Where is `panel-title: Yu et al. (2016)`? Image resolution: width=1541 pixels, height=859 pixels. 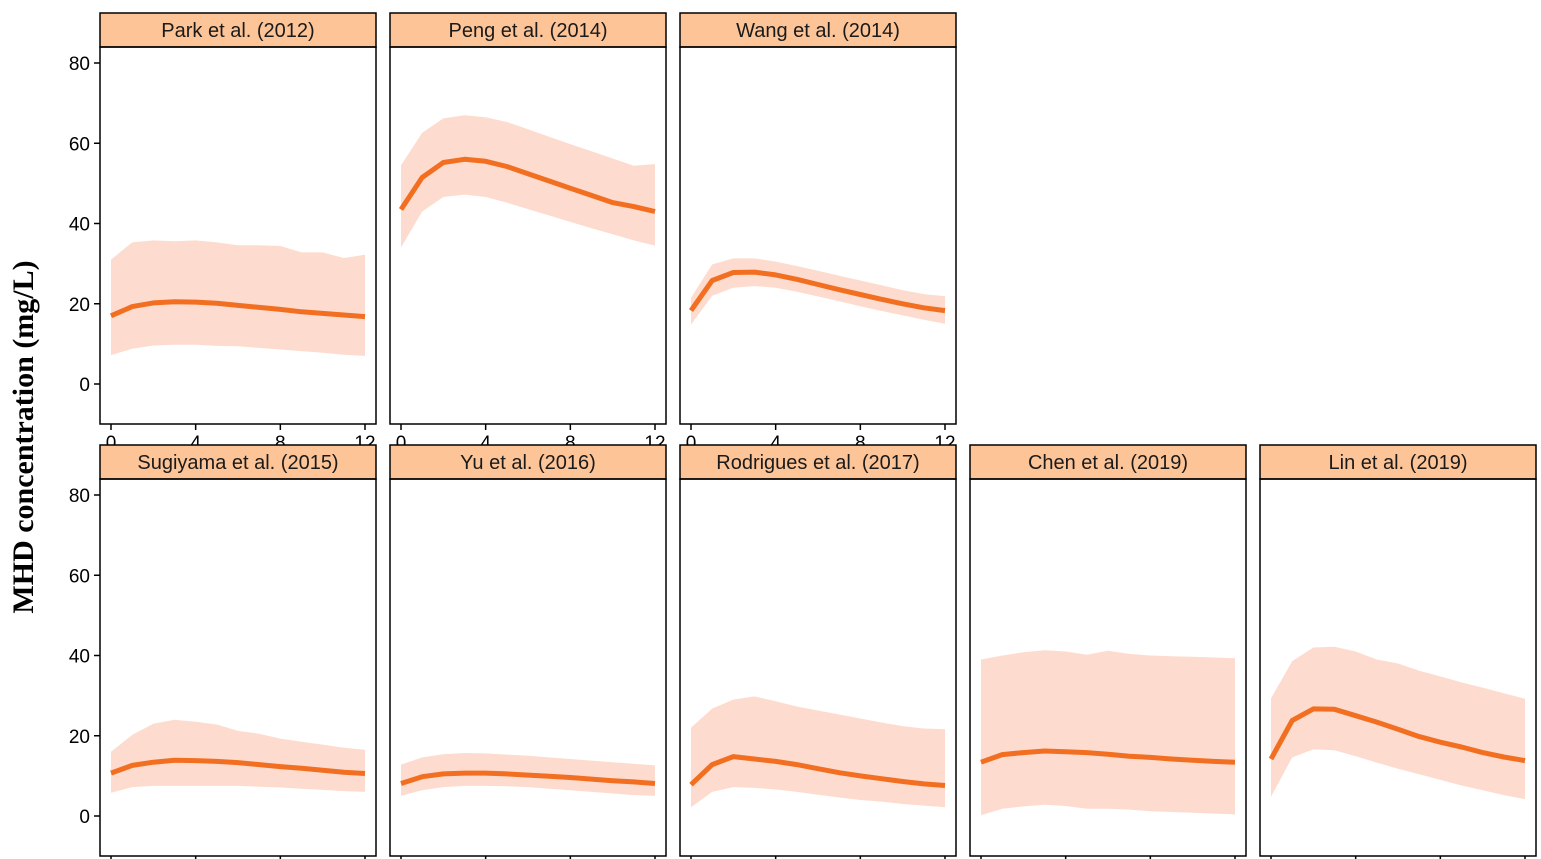 panel-title: Yu et al. (2016) is located at coordinates (528, 463).